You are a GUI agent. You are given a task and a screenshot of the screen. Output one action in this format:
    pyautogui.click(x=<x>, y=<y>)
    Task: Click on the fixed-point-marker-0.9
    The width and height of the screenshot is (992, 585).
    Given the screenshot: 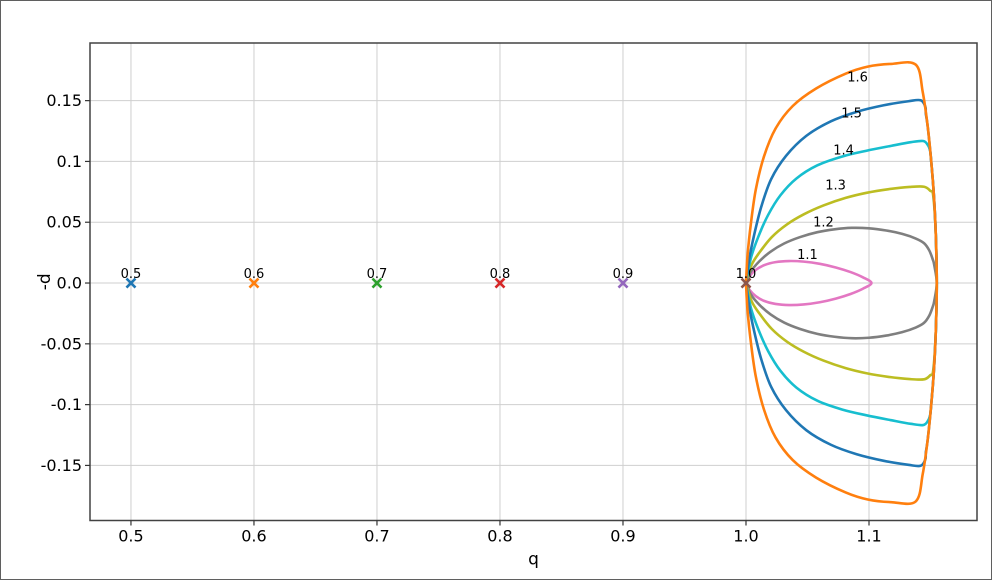 What is the action you would take?
    pyautogui.click(x=623, y=283)
    